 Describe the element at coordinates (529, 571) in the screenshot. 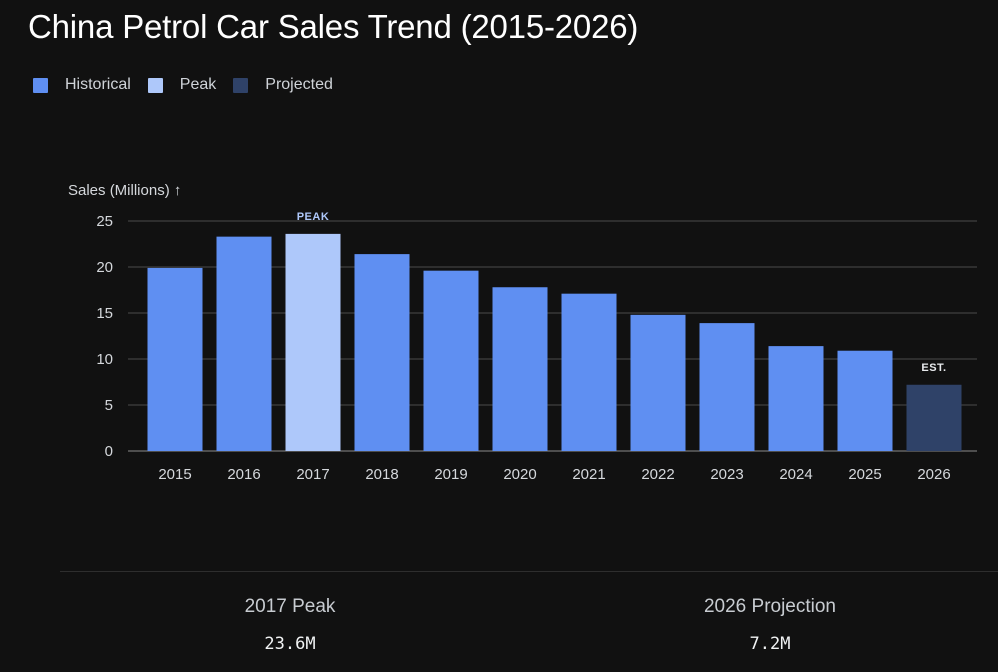

I see `section-divider` at that location.